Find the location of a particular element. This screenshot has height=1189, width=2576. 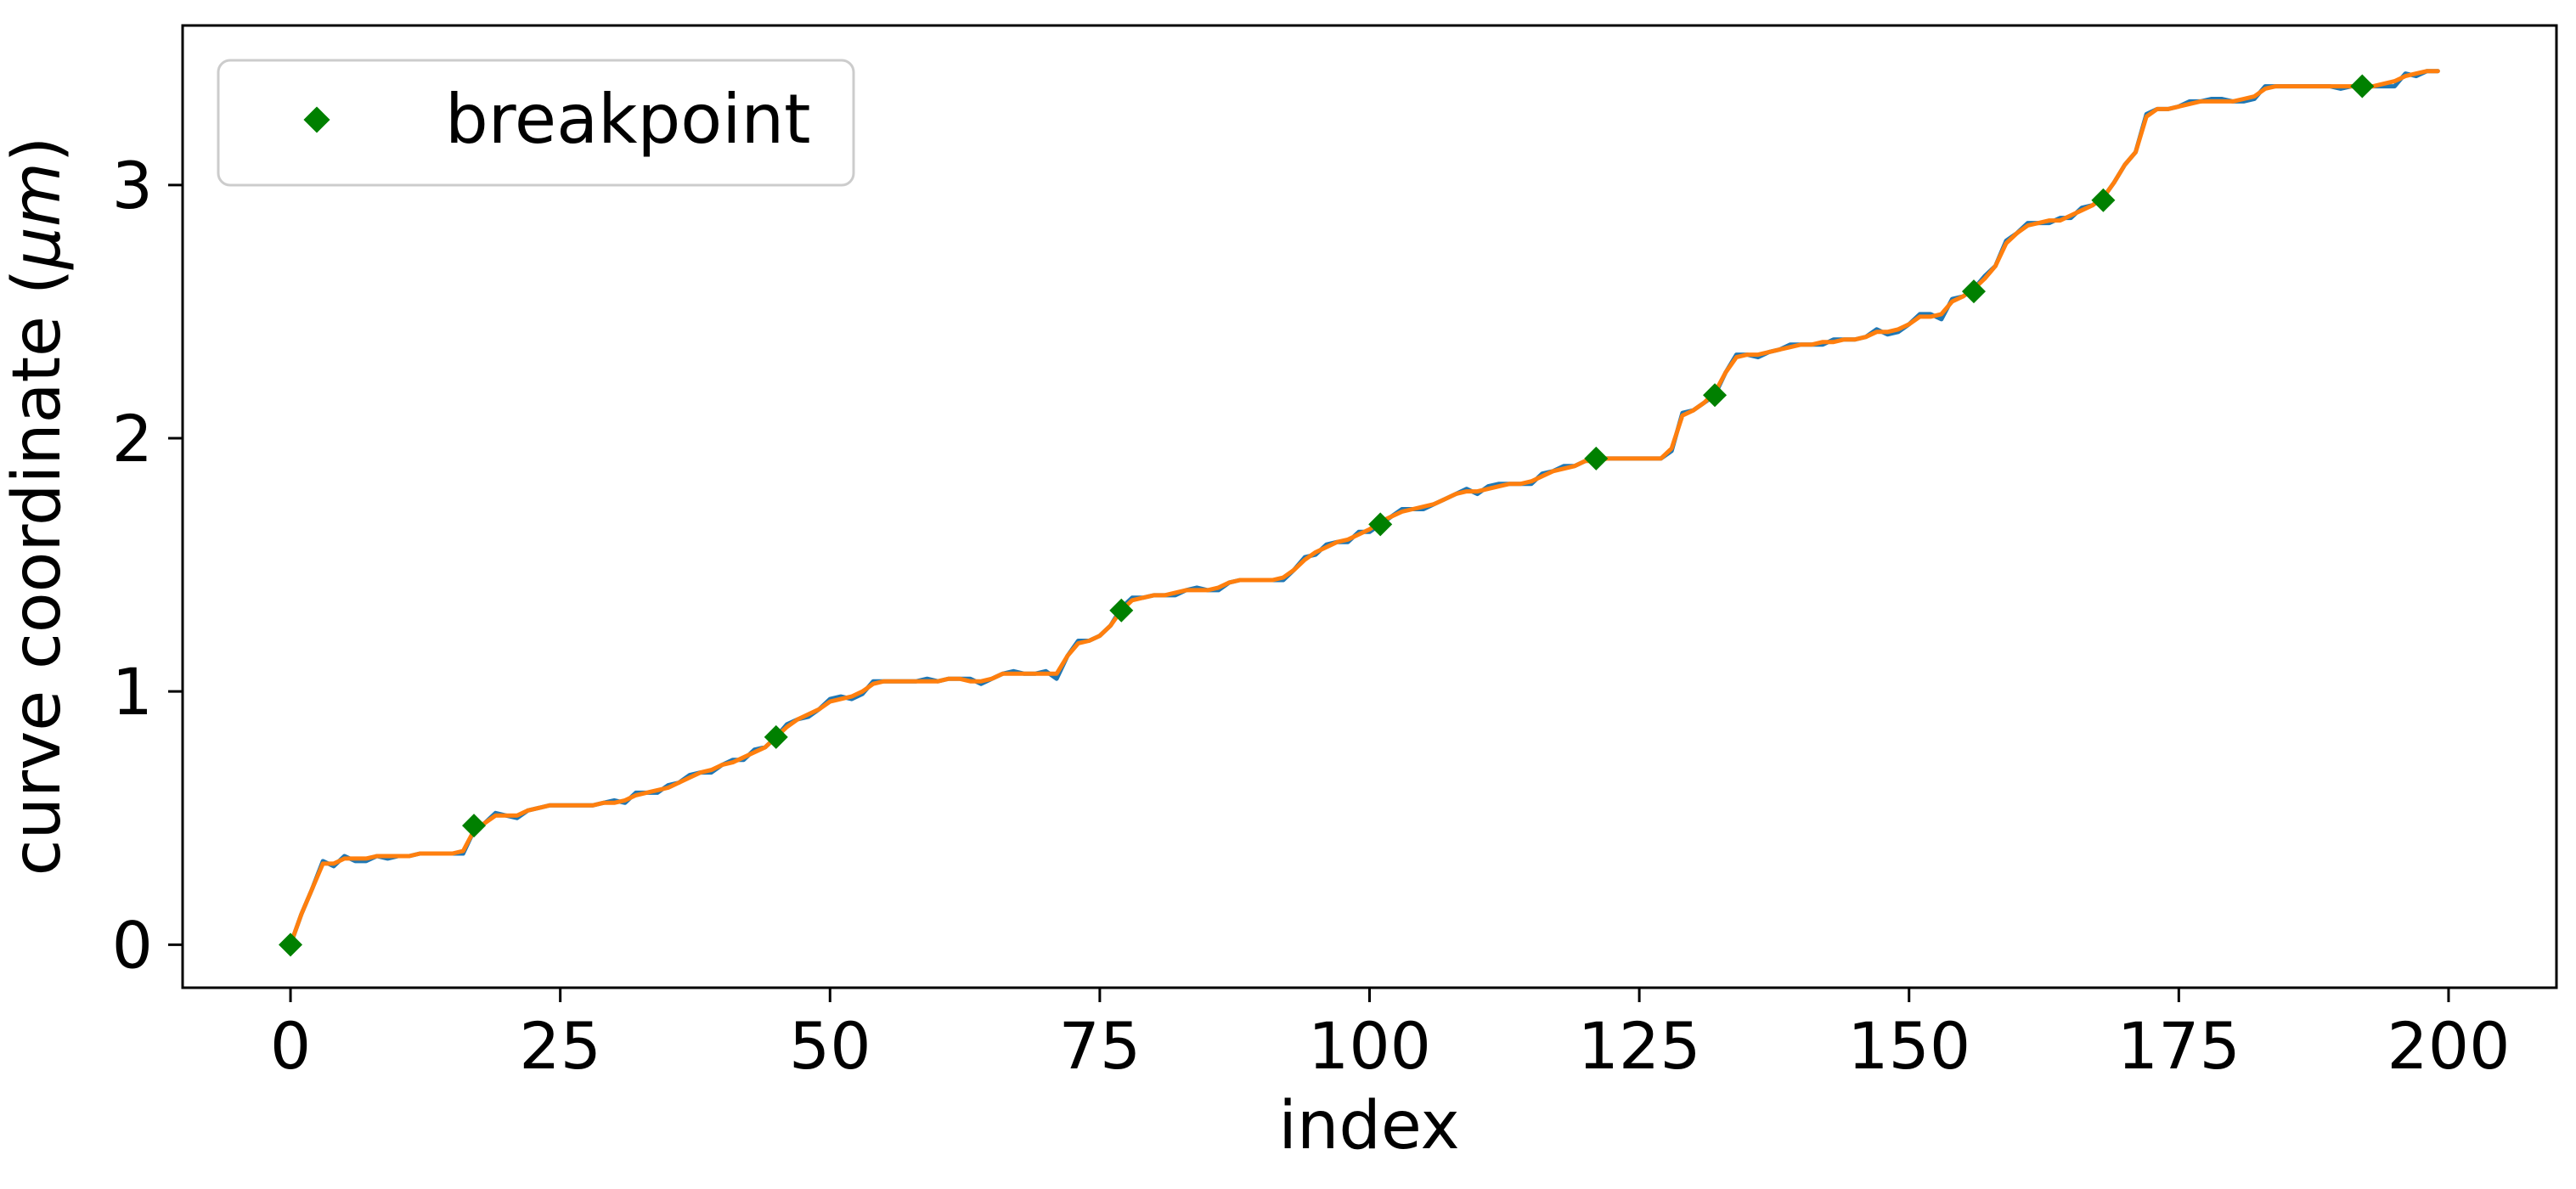

x-tick-label: 200 is located at coordinates (2448, 1046).